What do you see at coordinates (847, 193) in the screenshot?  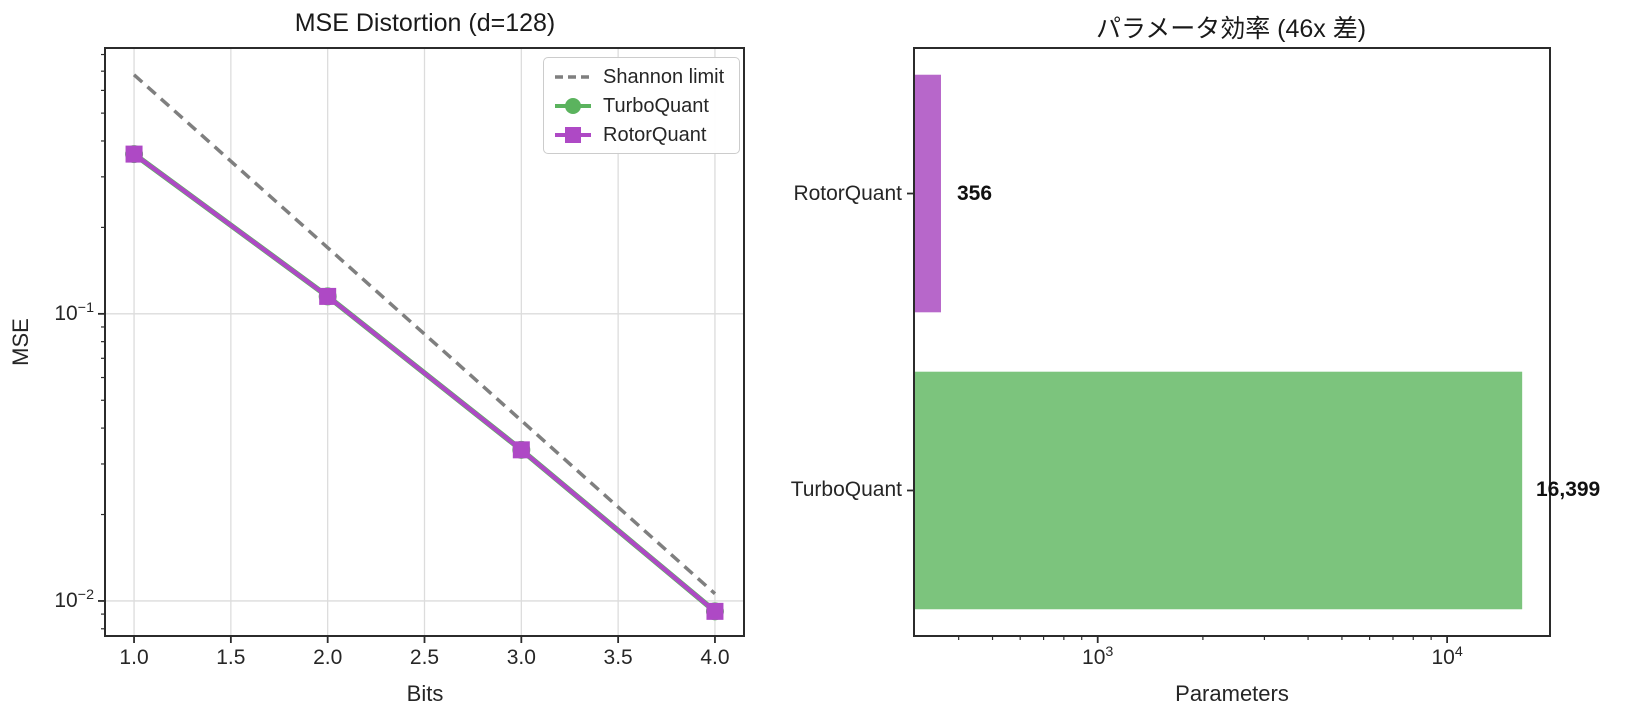 I see `category-label-rotorquant: RotorQuant` at bounding box center [847, 193].